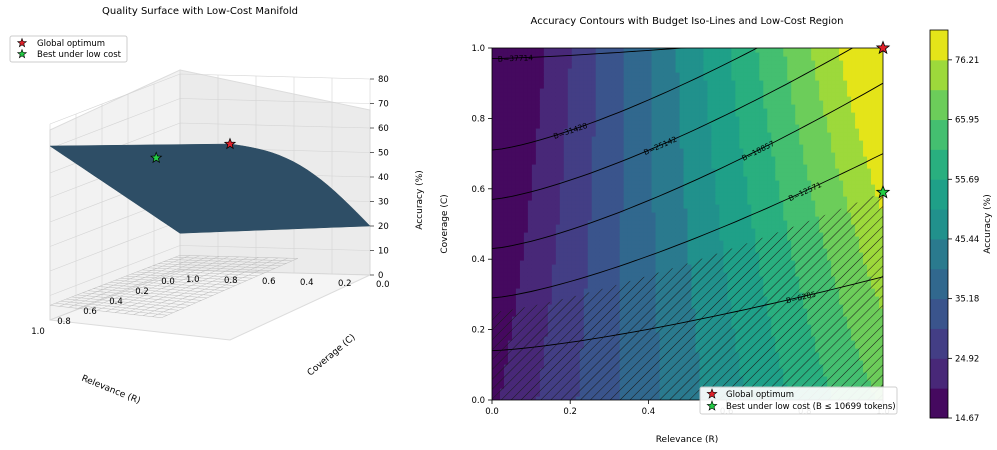 This screenshot has height=450, width=997. I want to click on contour-x-tick: 0.2, so click(570, 412).